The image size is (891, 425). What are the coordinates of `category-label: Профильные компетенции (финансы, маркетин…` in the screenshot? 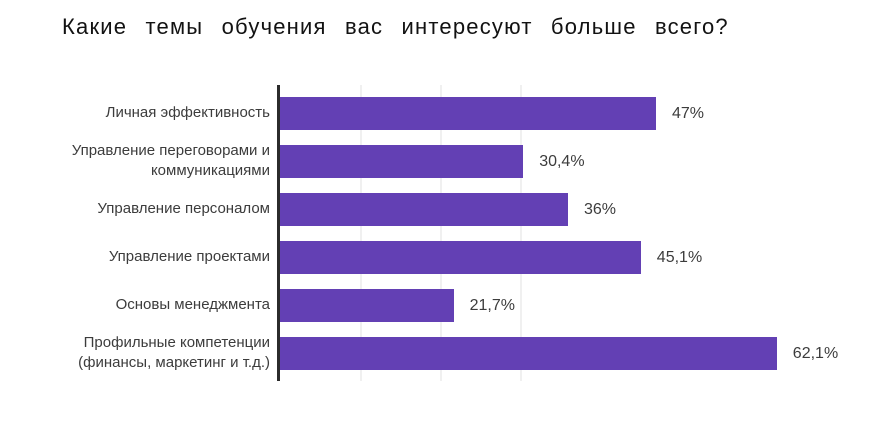 It's located at (174, 352).